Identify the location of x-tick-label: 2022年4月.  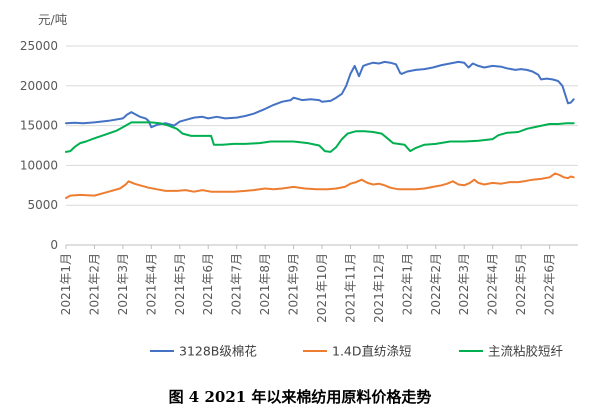
(493, 284).